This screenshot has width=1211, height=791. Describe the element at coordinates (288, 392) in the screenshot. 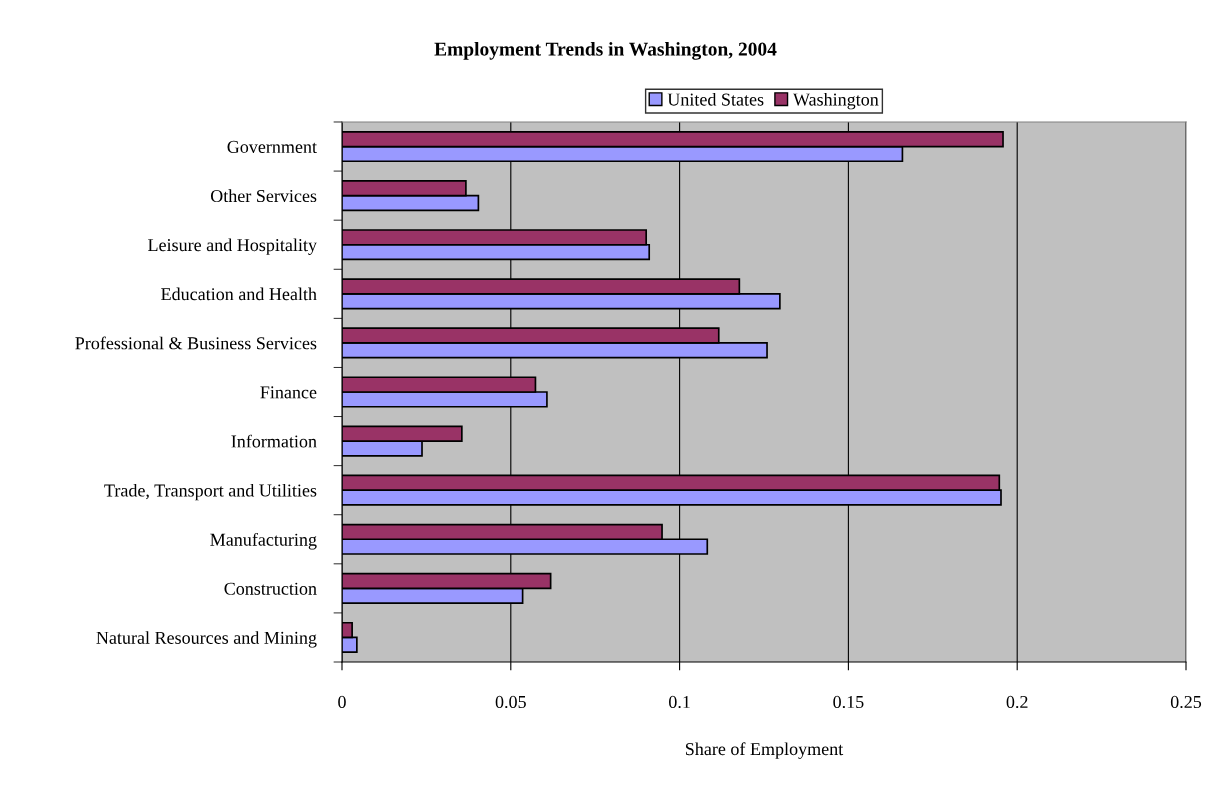

I see `y-tick-label: Finance` at that location.